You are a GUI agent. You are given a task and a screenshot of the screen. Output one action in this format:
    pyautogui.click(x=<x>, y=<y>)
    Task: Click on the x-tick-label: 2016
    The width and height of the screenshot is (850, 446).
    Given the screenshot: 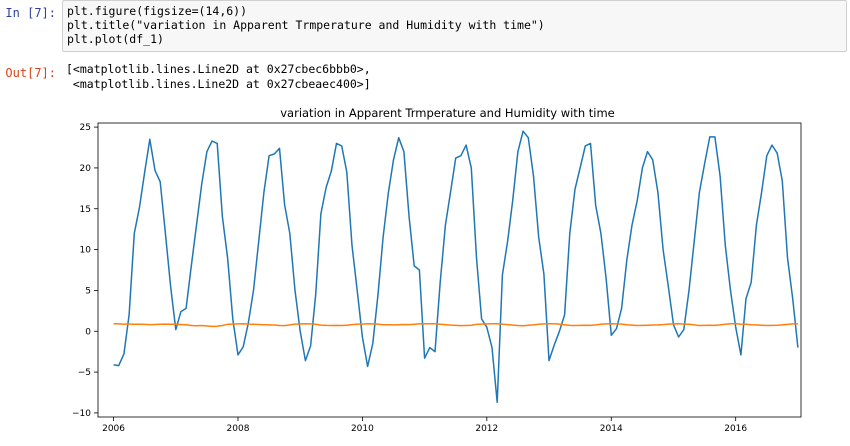 What is the action you would take?
    pyautogui.click(x=735, y=429)
    